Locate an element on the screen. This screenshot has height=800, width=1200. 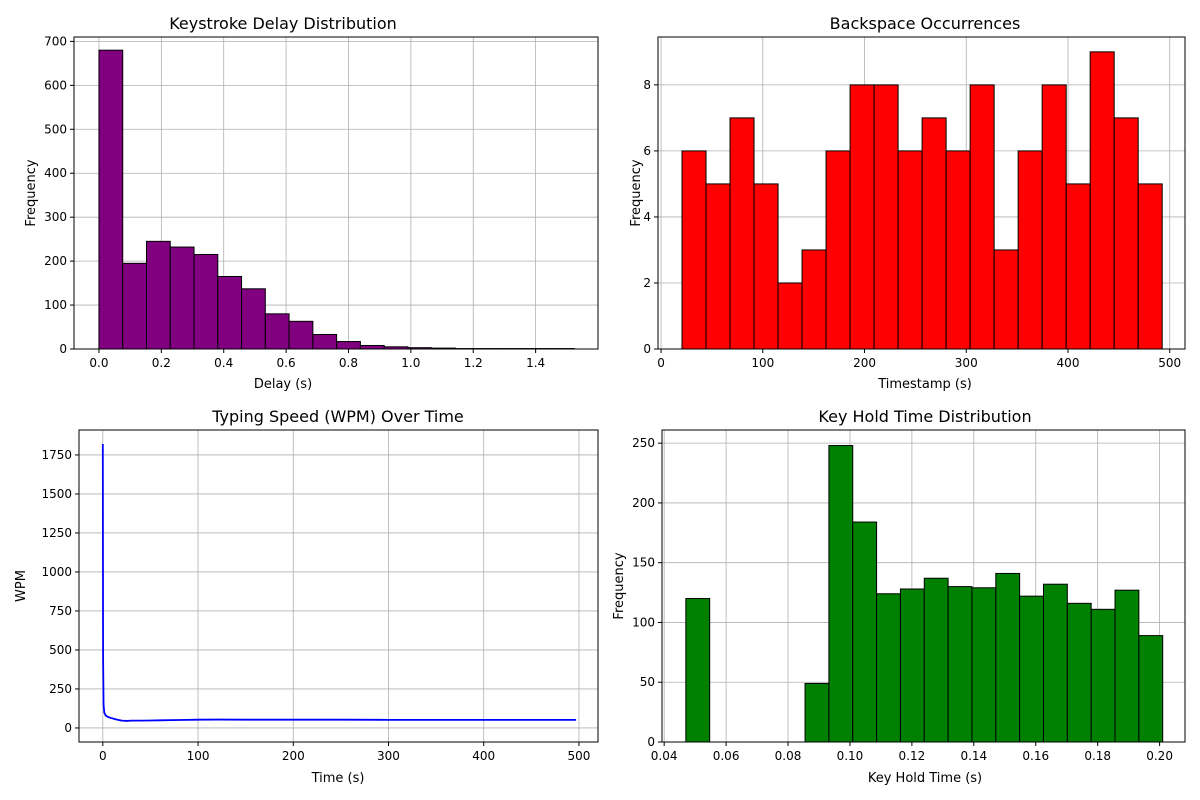
x-axis-label: Delay (s) is located at coordinates (283, 384).